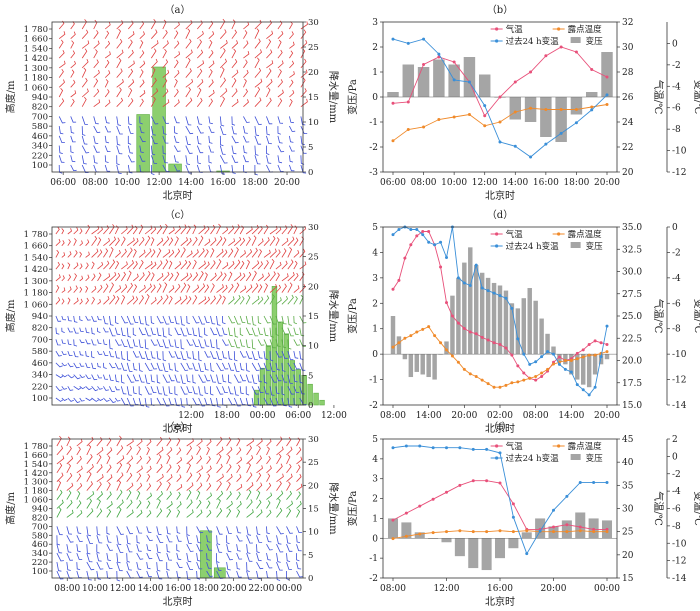 This screenshot has height=611, width=700. I want to click on temp-change-tick-label: -4, so click(676, 279).